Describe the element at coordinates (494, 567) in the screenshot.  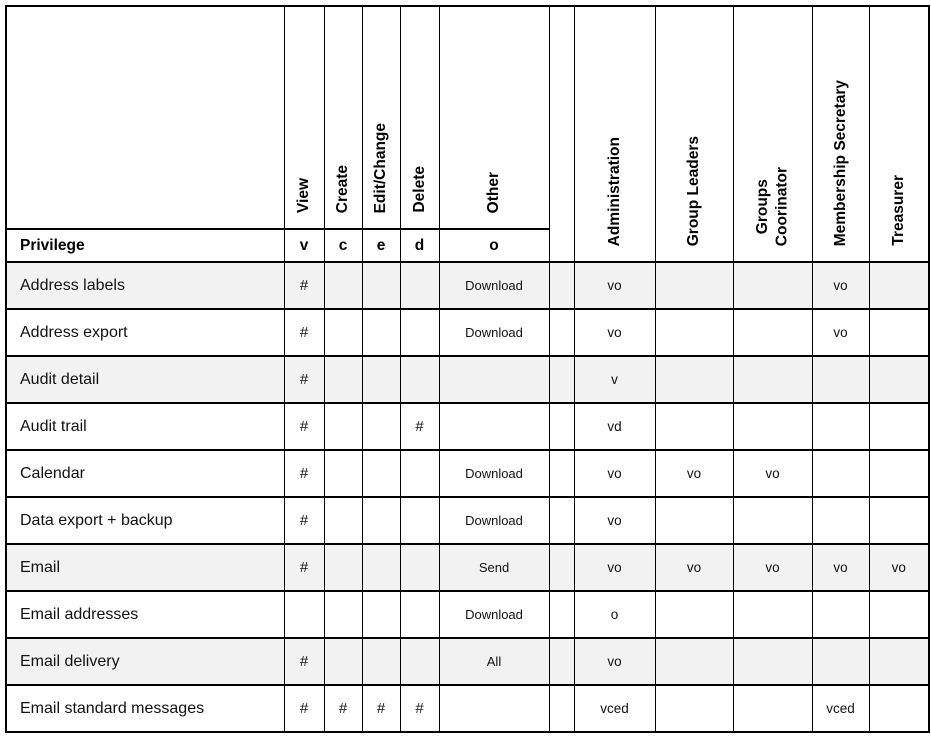
I see `other-cell: Send` at that location.